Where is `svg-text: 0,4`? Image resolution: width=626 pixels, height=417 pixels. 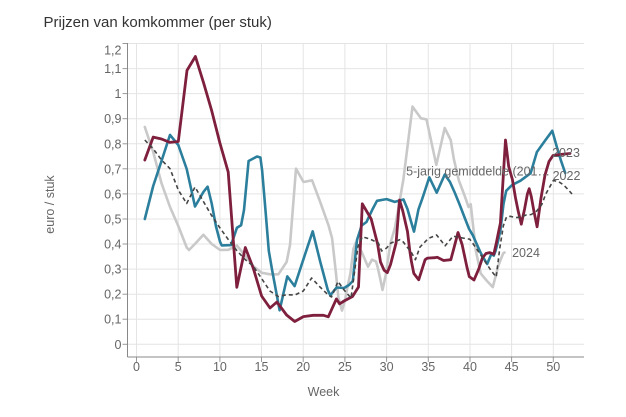 svg-text: 0,4 is located at coordinates (112, 245).